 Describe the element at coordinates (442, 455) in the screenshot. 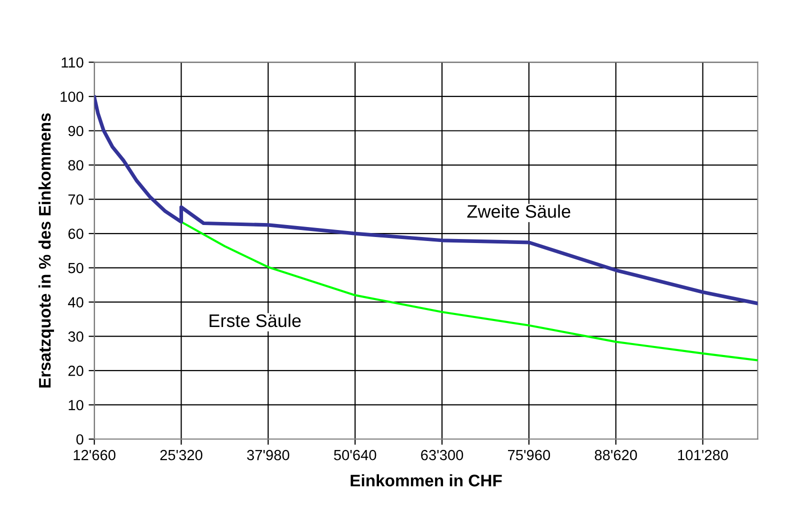

I see `x-tick-label: 63'300` at that location.